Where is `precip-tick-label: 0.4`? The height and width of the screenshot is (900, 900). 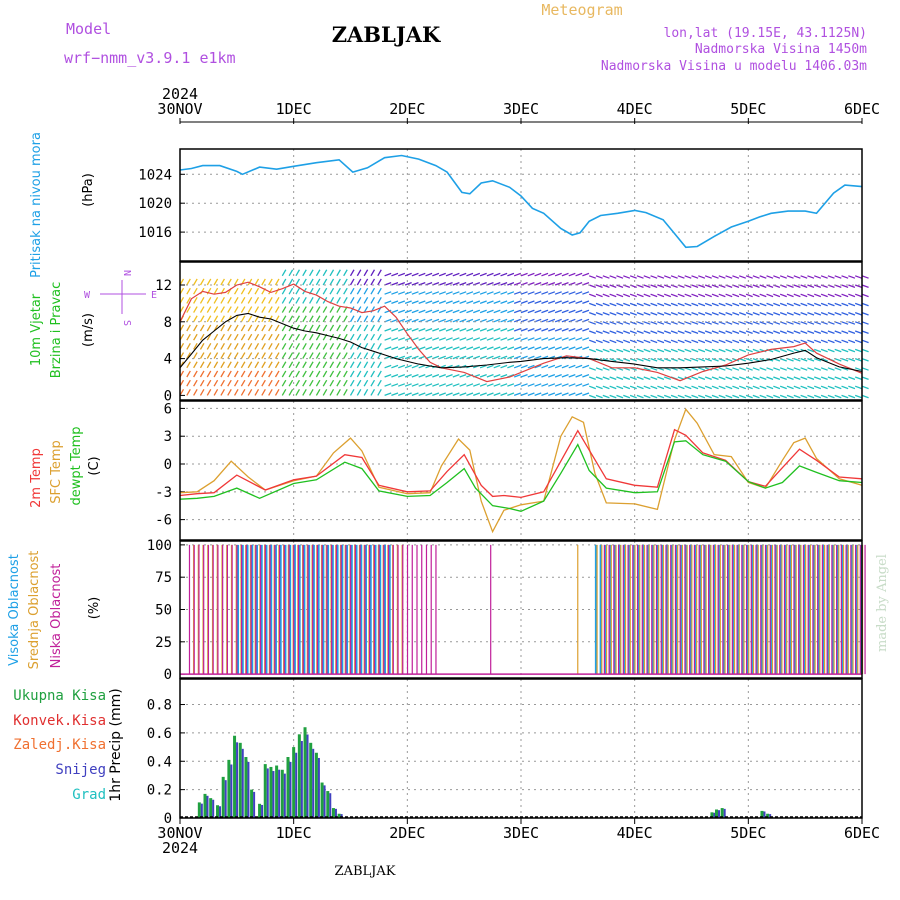
precip-tick-label: 0.4 is located at coordinates (159, 762).